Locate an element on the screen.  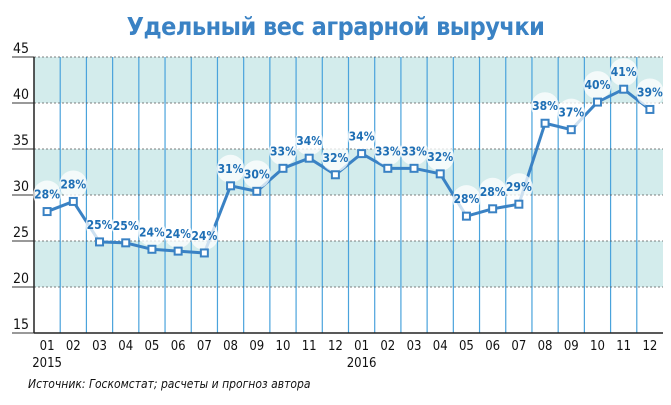
y-tick-label: 45 is located at coordinates (21, 49).